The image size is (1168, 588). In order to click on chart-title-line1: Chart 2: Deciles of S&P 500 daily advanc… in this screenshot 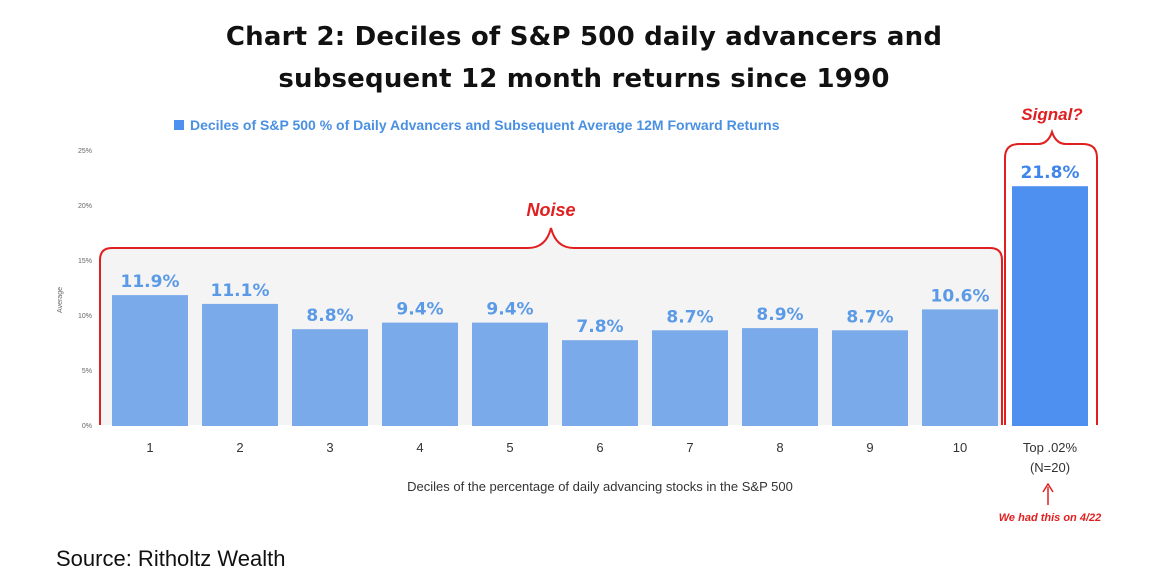, I will do `click(584, 37)`.